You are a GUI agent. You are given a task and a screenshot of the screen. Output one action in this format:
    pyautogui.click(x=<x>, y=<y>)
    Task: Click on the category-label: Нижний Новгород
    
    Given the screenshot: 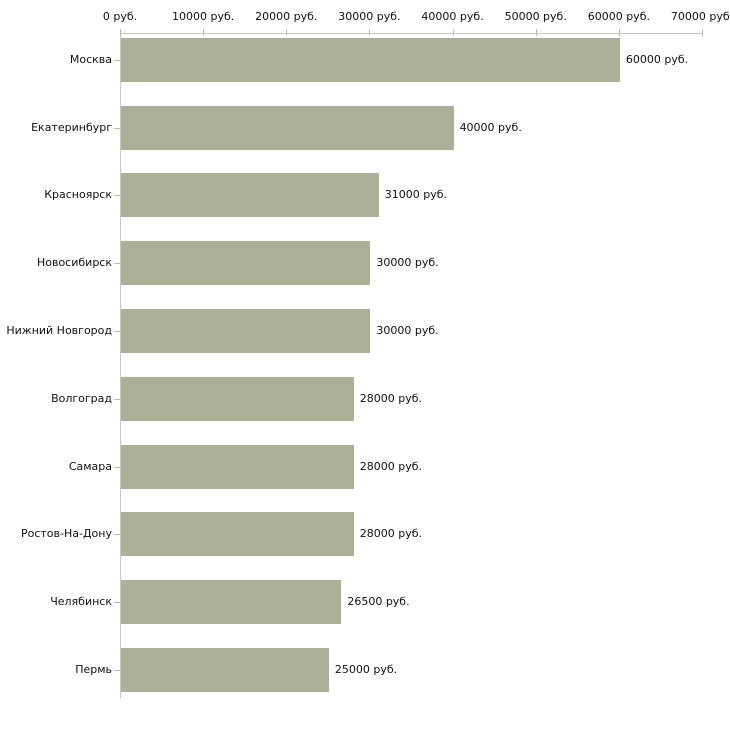 What is the action you would take?
    pyautogui.click(x=59, y=330)
    